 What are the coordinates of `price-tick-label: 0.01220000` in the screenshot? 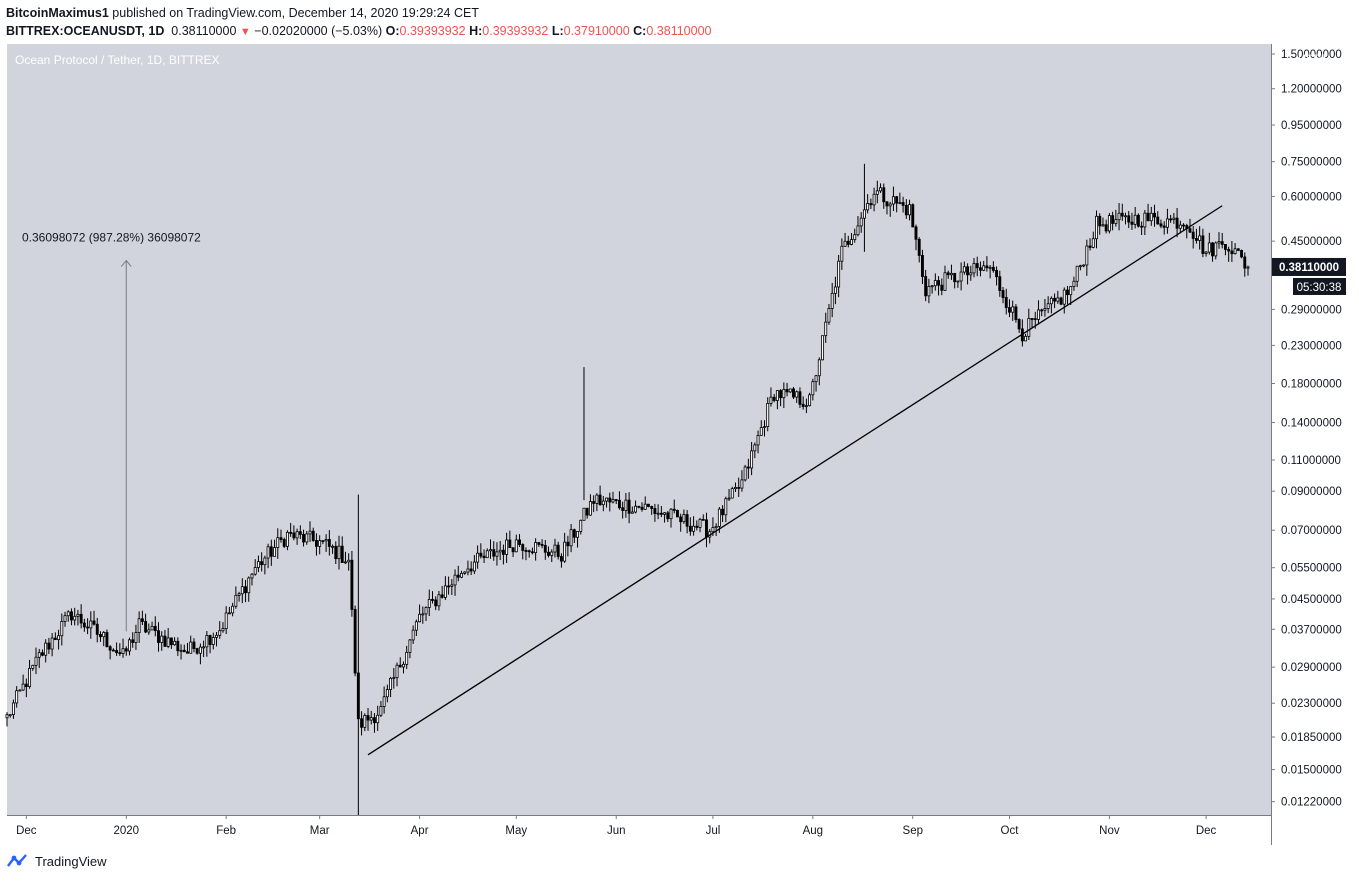 It's located at (1311, 803).